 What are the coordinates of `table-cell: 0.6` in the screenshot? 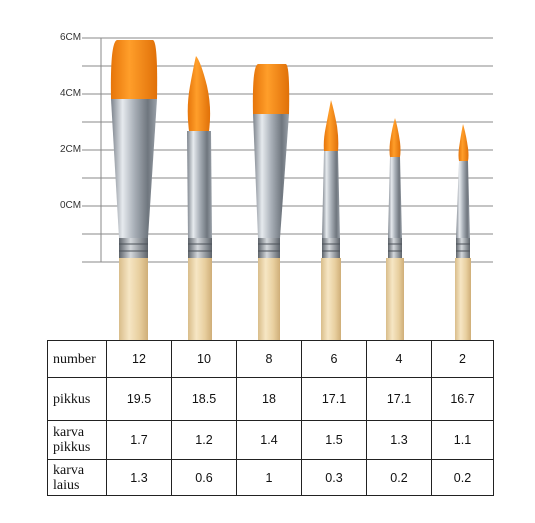 It's located at (204, 477).